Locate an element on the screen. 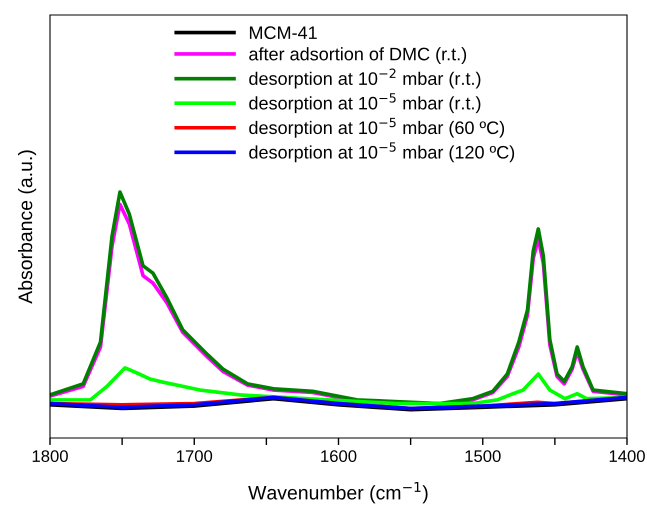 The image size is (647, 509). legend-label: desorption at 10$^{−5}$ mbar (120 ºC) is located at coordinates (381, 152).